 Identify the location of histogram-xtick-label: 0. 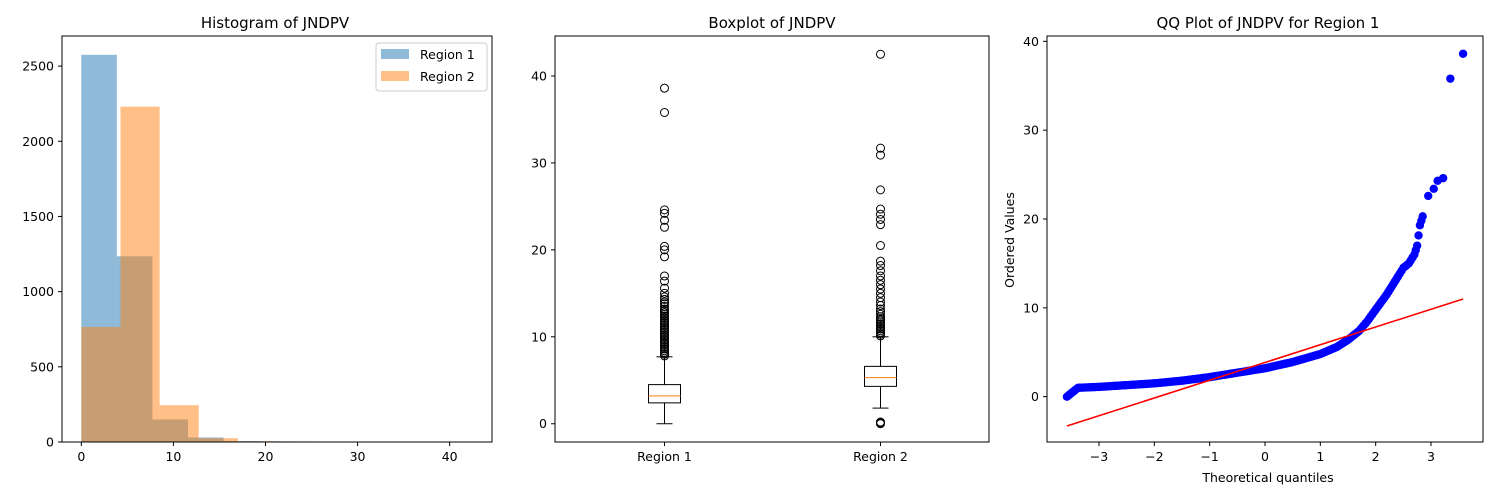
(81, 456).